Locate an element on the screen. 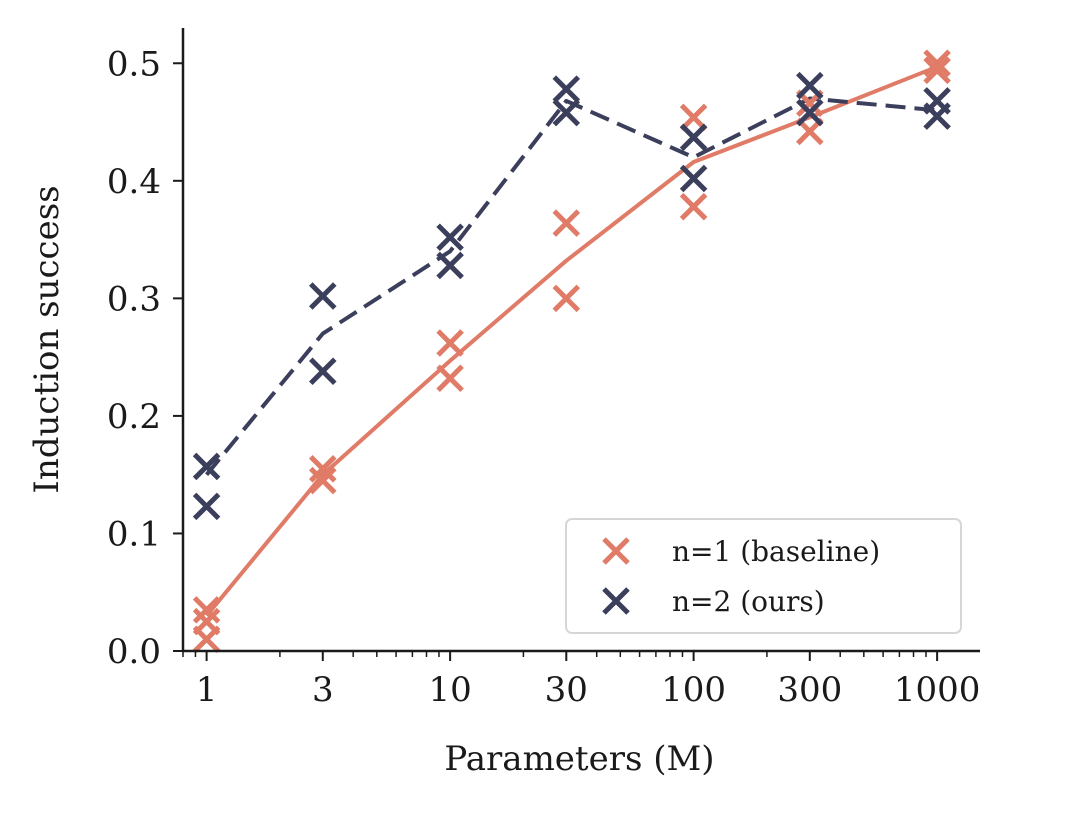  x-tick-label: 100 is located at coordinates (693, 690).